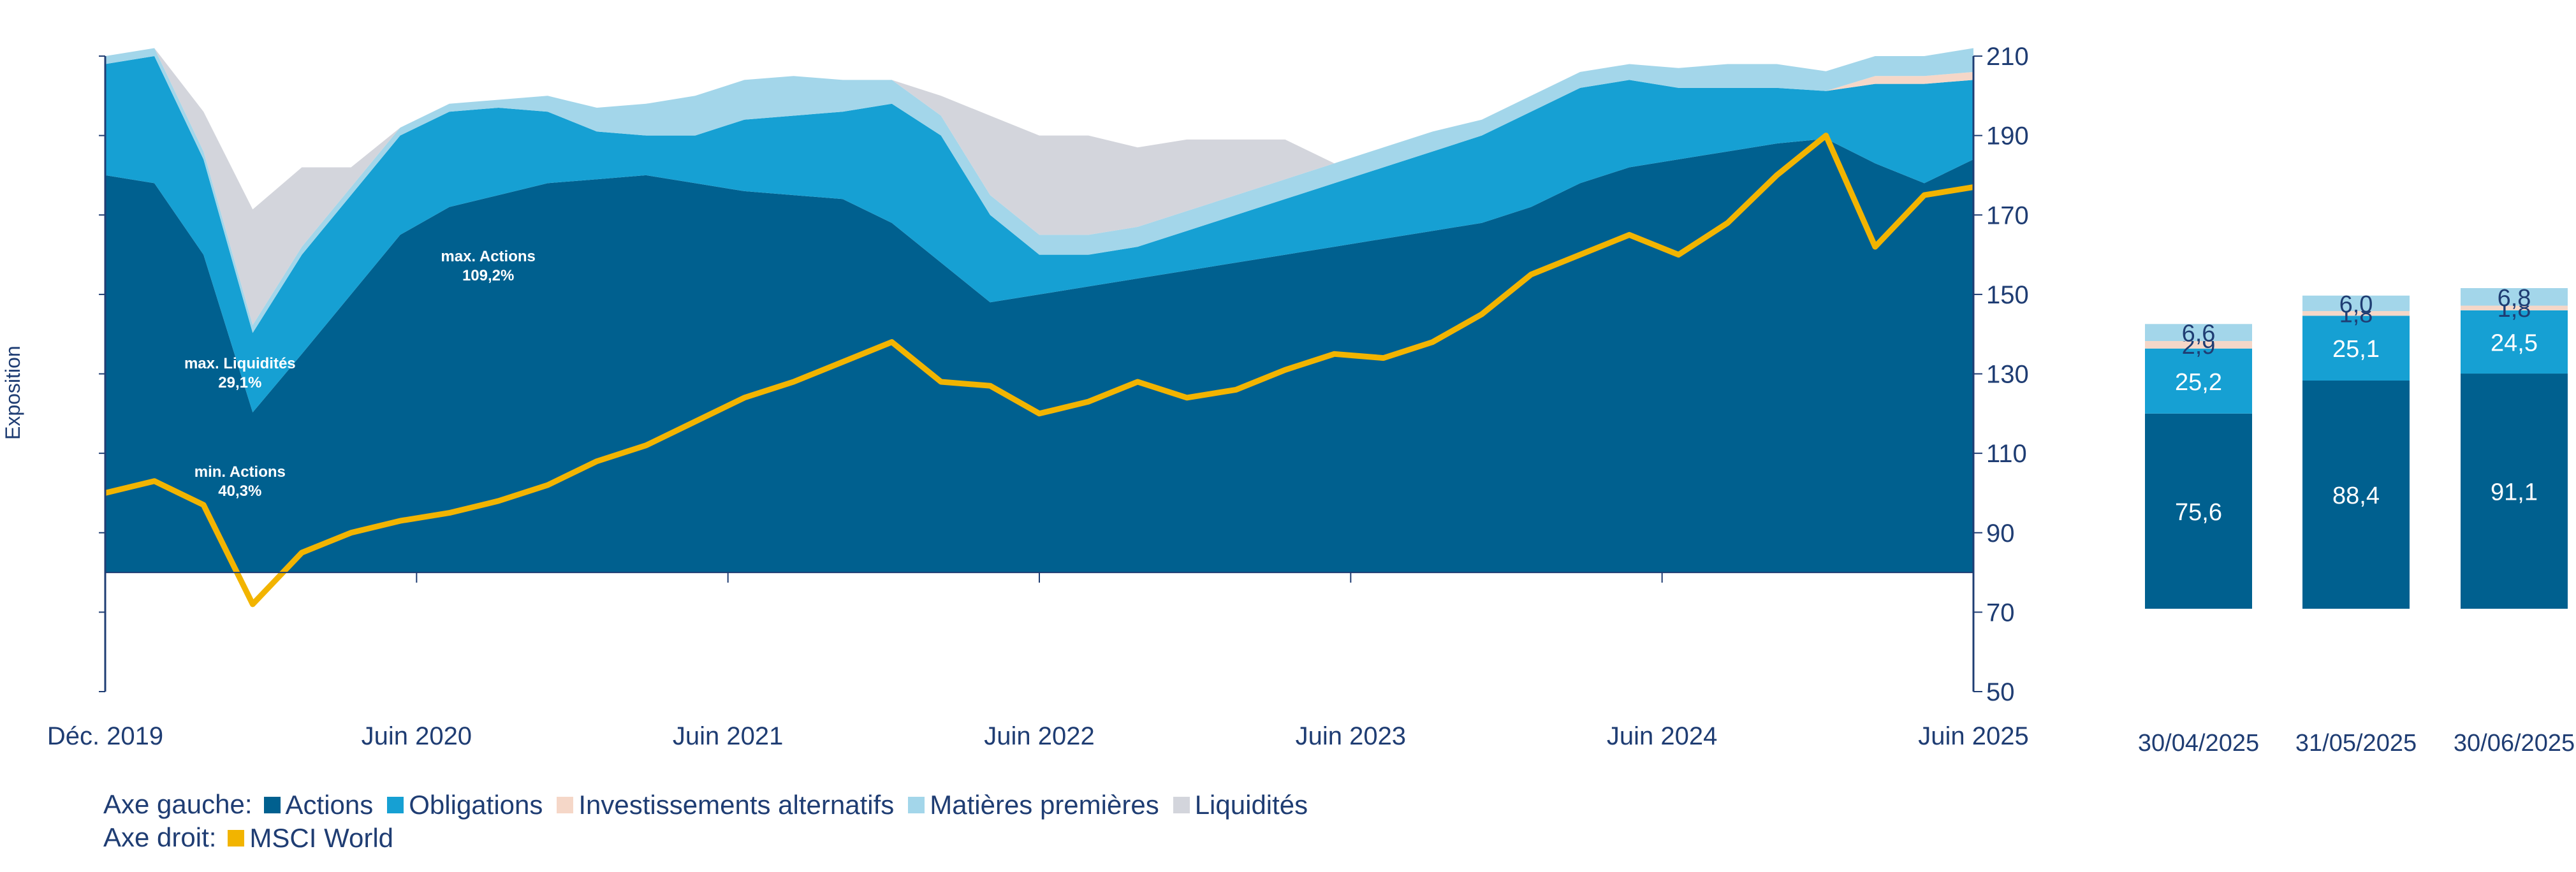 This screenshot has width=2576, height=872. I want to click on x-axis-tick-label: Déc. 2019, so click(105, 736).